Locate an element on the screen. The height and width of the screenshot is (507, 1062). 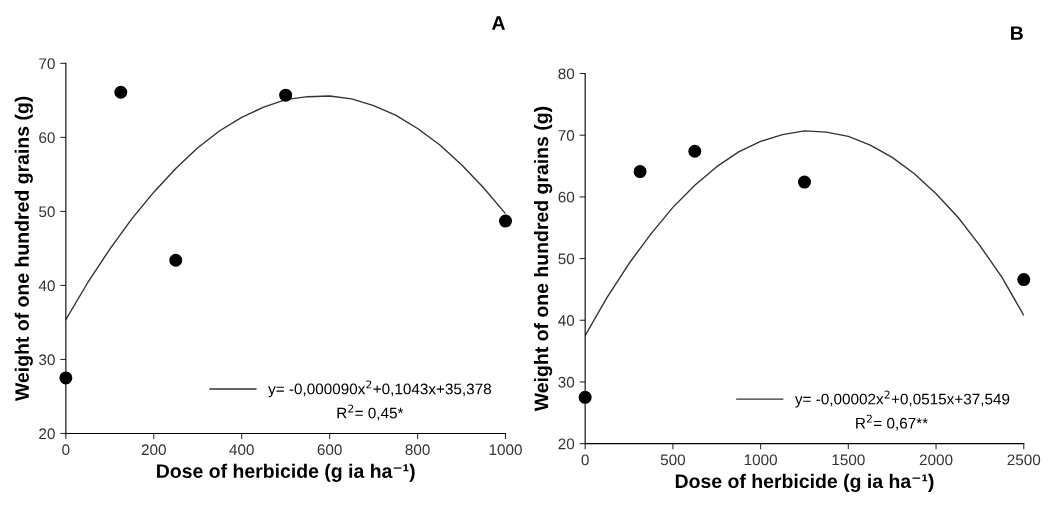
x-tick-label: 400 is located at coordinates (241, 450).